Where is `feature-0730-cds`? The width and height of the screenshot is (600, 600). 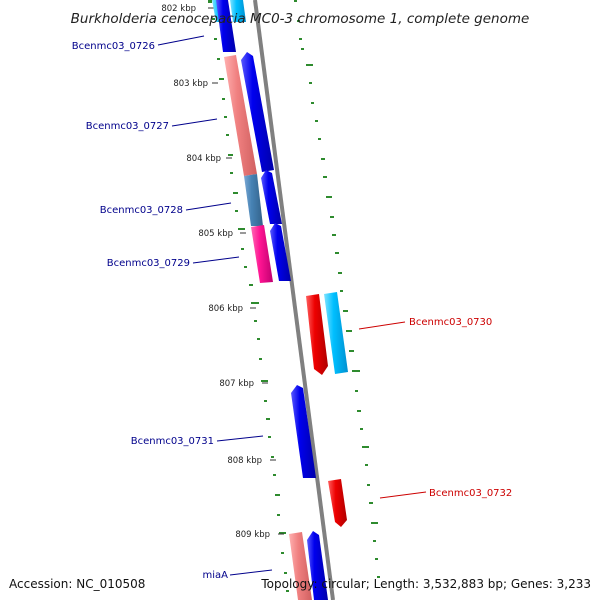 feature-0730-cds is located at coordinates (317, 334).